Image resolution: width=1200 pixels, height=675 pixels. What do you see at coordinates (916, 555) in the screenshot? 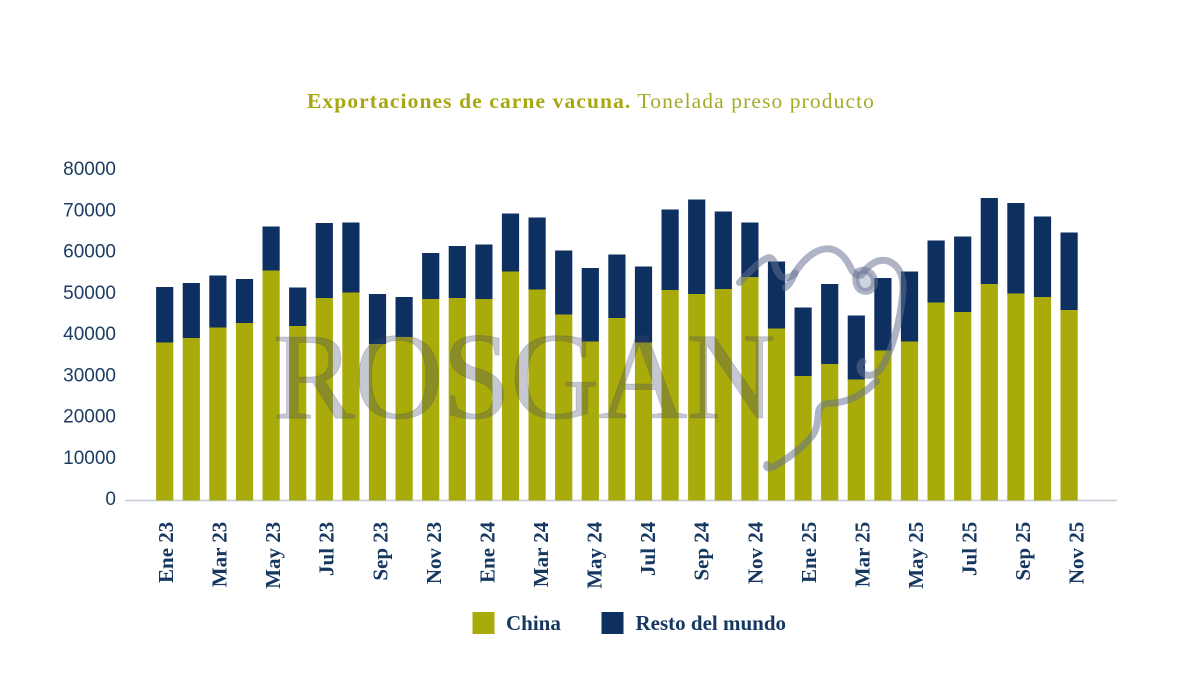
I see `svg-text: May 25` at bounding box center [916, 555].